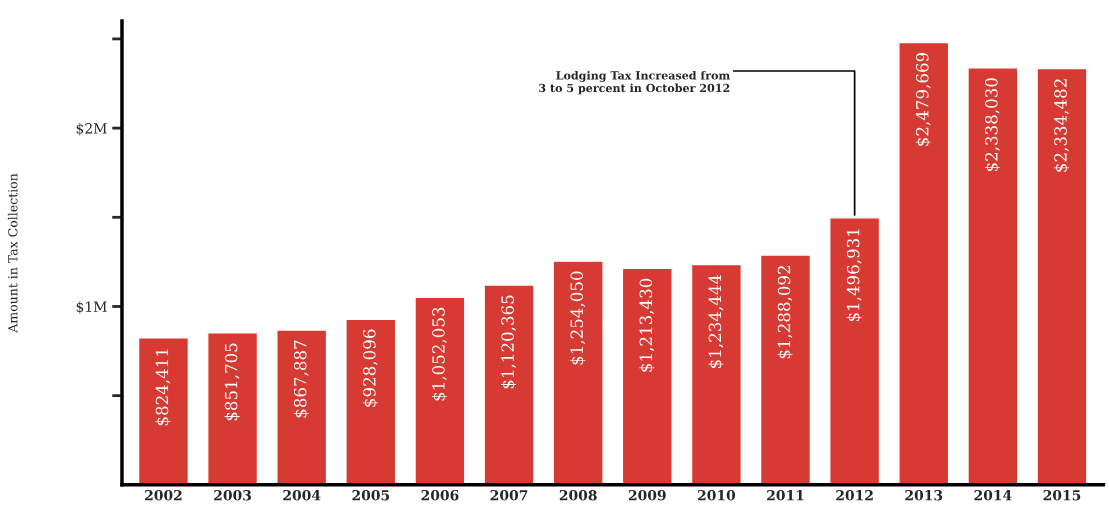 This screenshot has height=527, width=1109. I want to click on data-label: $1,288,092, so click(785, 312).